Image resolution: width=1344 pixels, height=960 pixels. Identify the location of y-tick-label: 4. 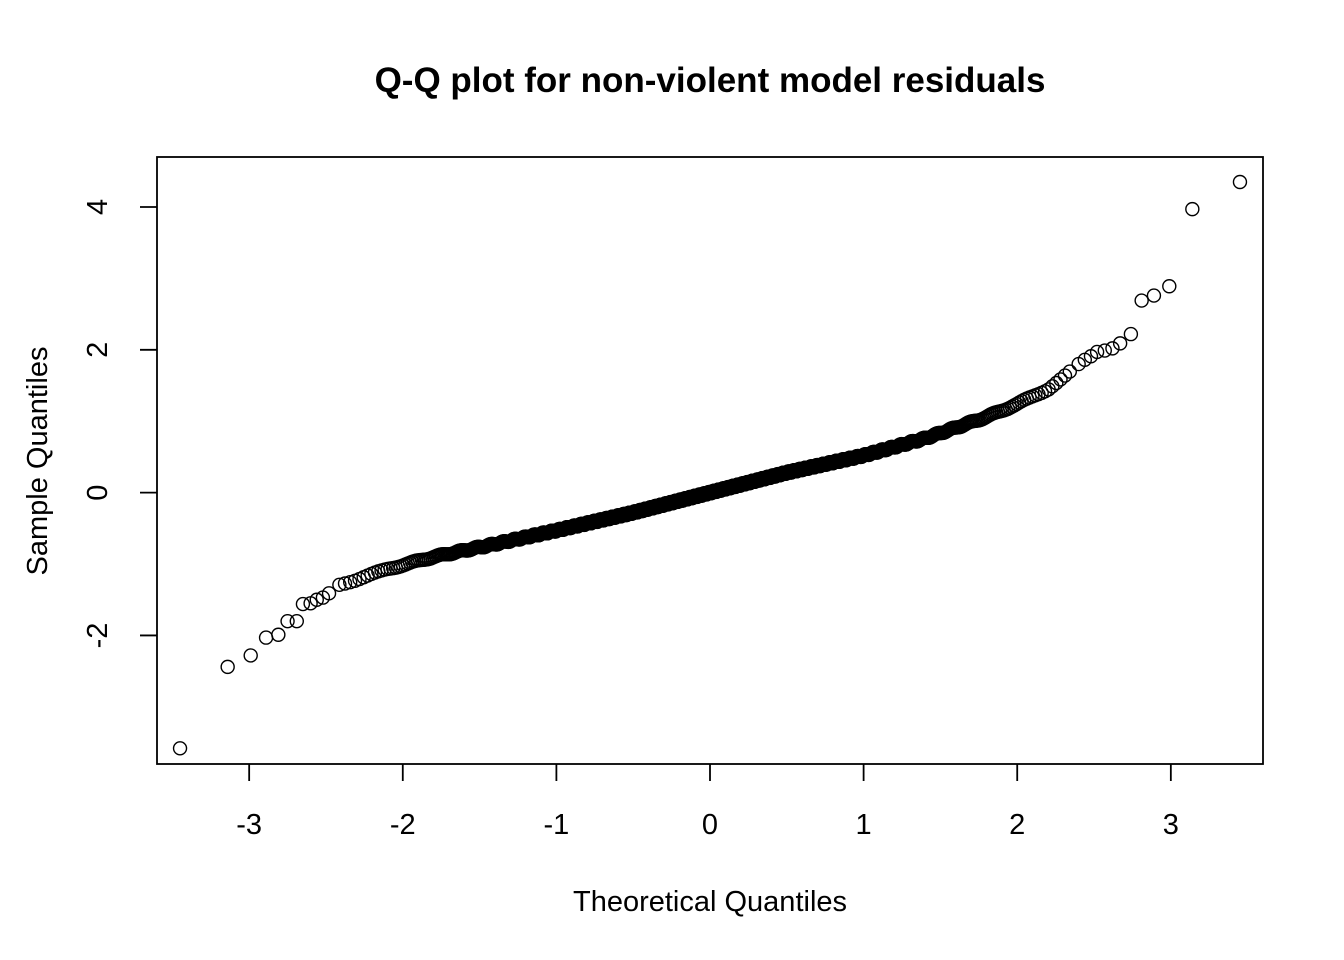
(98, 207).